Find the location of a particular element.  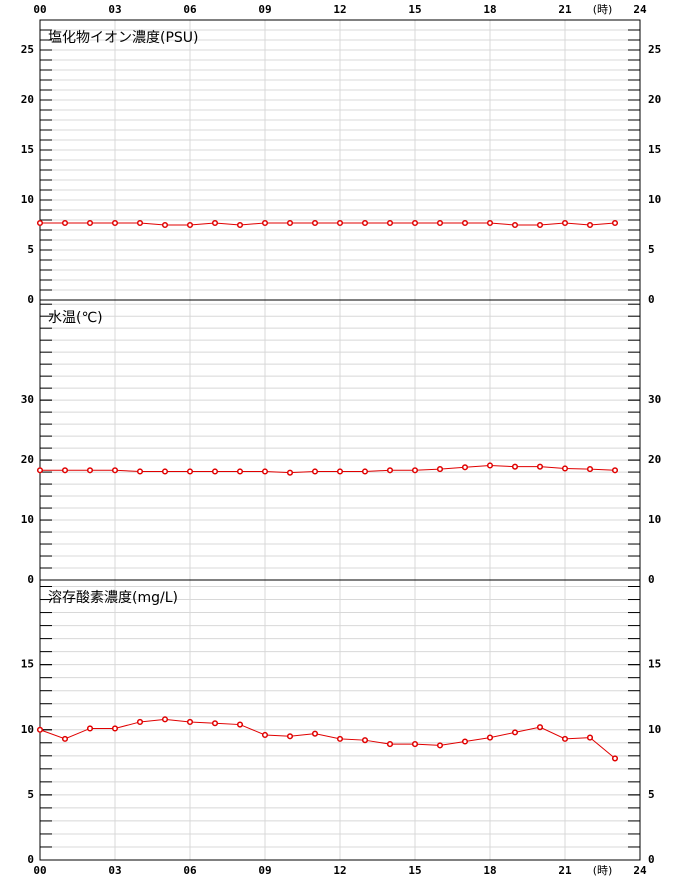

x-tick-label: 03 is located at coordinates (114, 9).